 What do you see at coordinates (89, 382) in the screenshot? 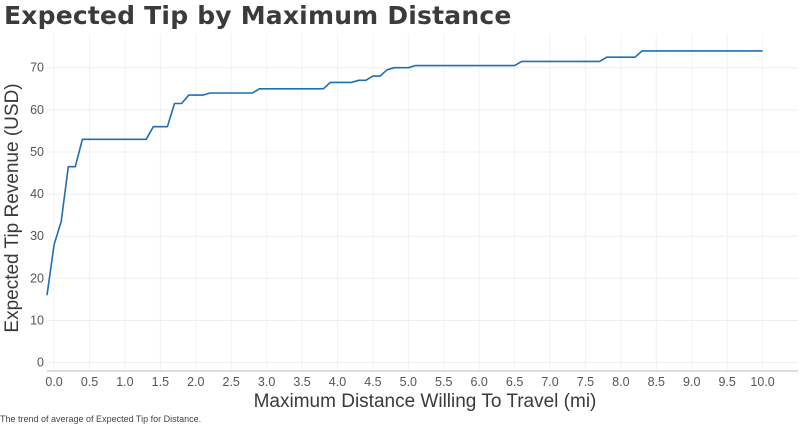
I see `x-tick-label: 0.5` at bounding box center [89, 382].